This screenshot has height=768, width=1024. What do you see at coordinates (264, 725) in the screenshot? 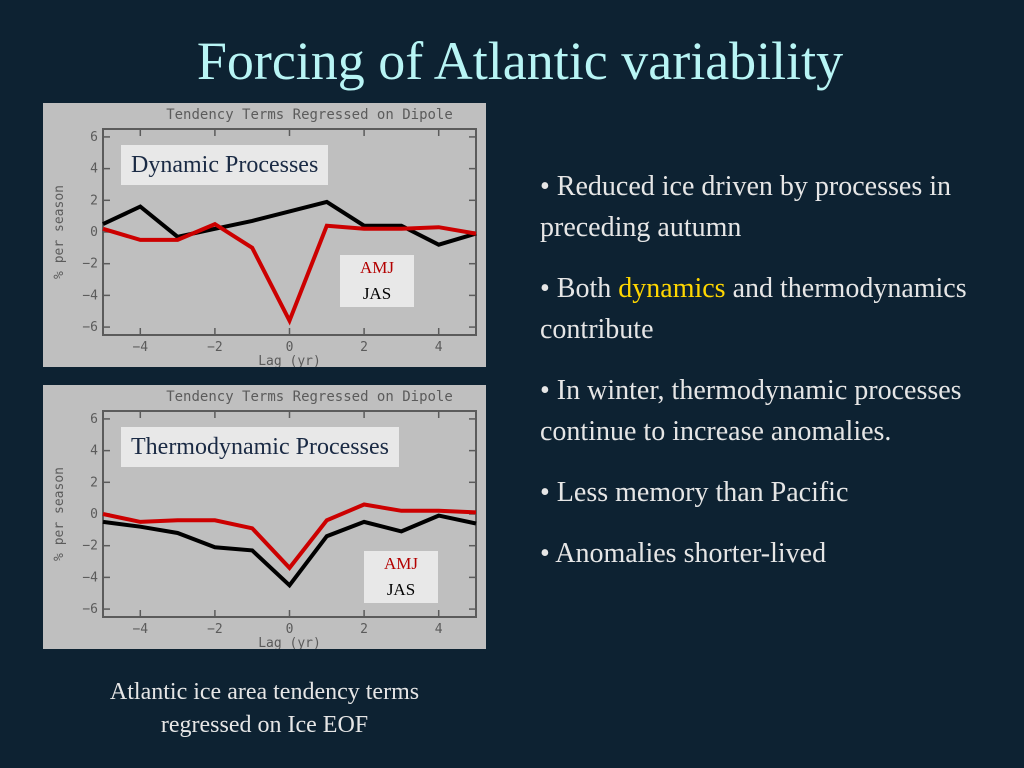
I see `caption-line-2: regressed on Ice EOF` at bounding box center [264, 725].